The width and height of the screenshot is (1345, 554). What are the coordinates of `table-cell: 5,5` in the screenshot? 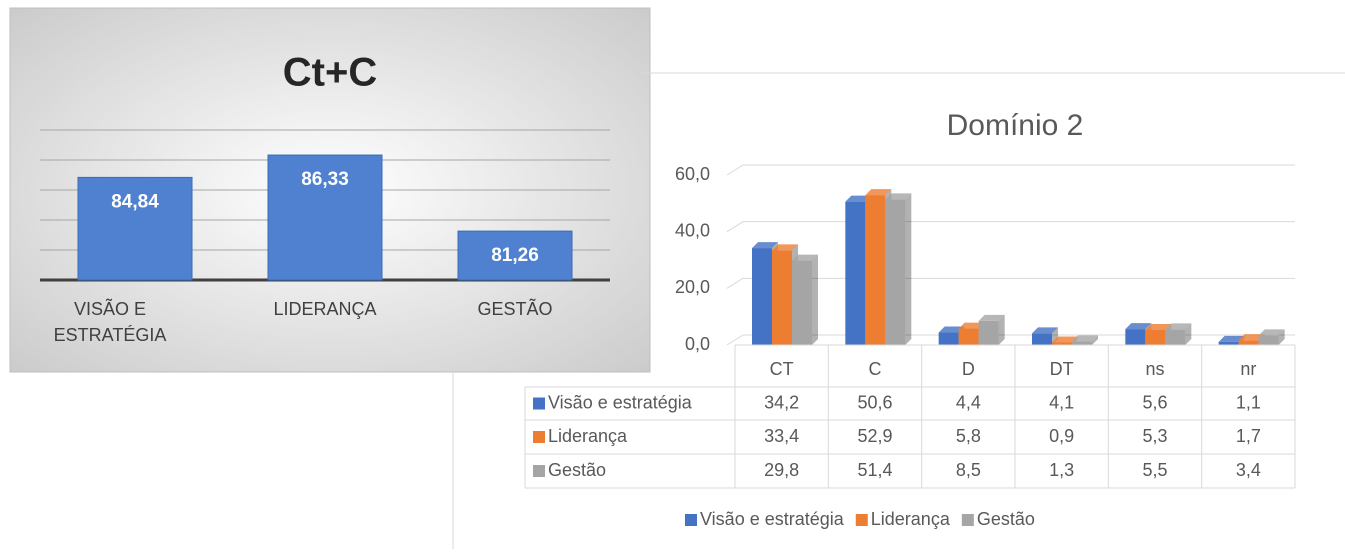 It's located at (1154, 470).